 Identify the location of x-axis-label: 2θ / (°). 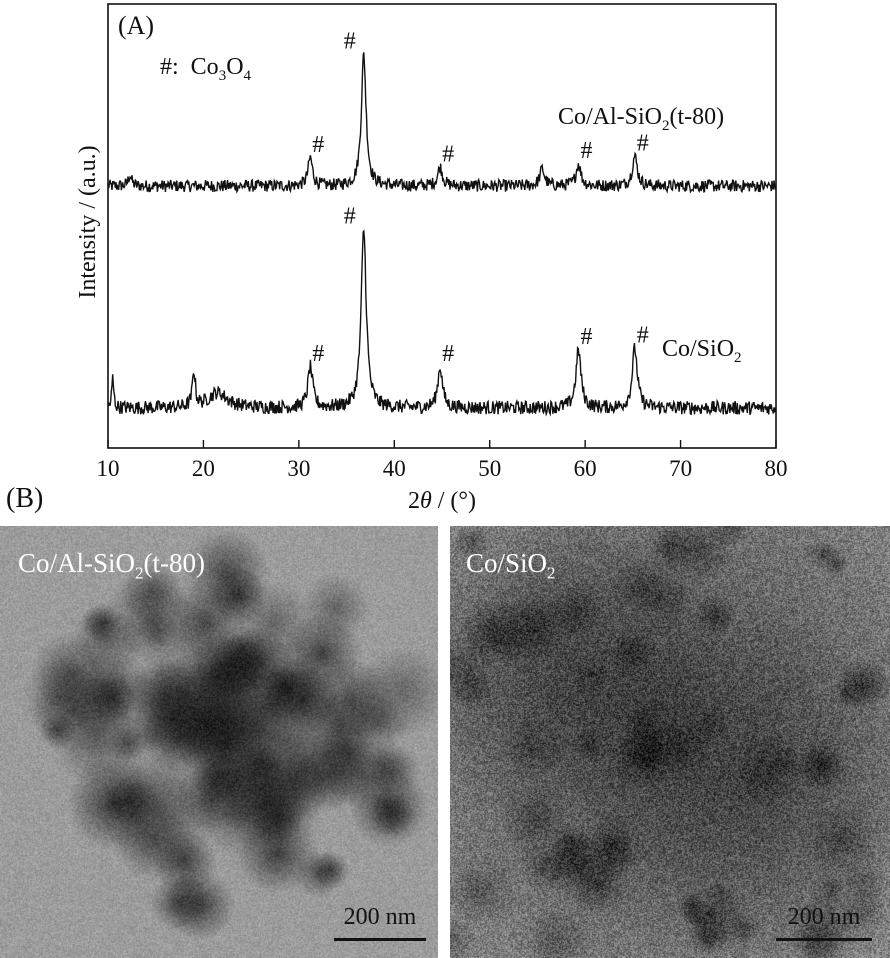
(442, 501).